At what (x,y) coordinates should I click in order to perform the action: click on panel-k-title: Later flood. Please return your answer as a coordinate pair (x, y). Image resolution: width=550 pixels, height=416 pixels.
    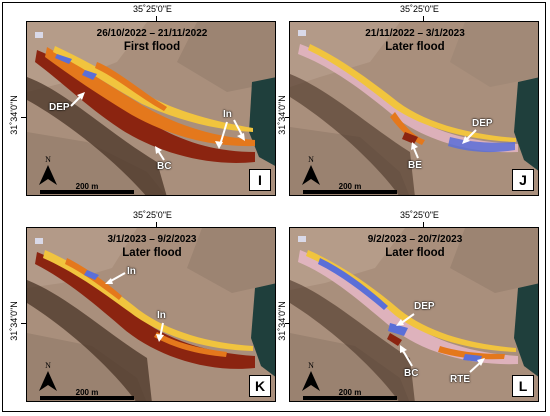
    Looking at the image, I should click on (152, 253).